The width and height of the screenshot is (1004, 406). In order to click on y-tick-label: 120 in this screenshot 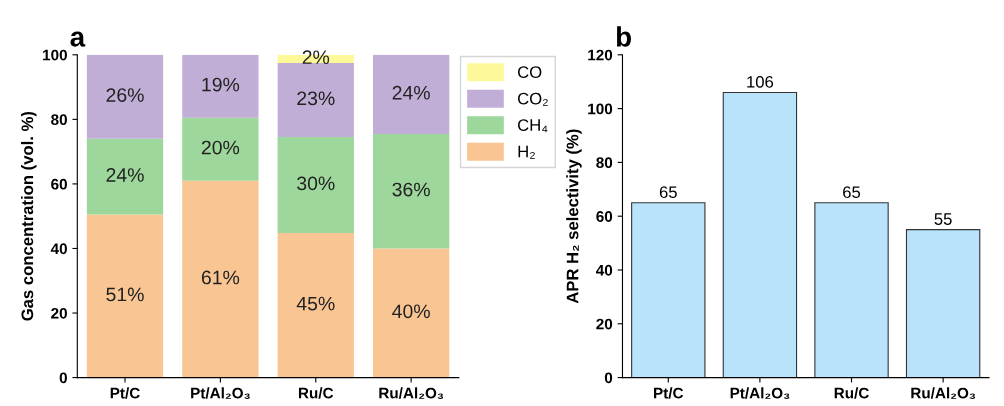, I will do `click(600, 55)`.